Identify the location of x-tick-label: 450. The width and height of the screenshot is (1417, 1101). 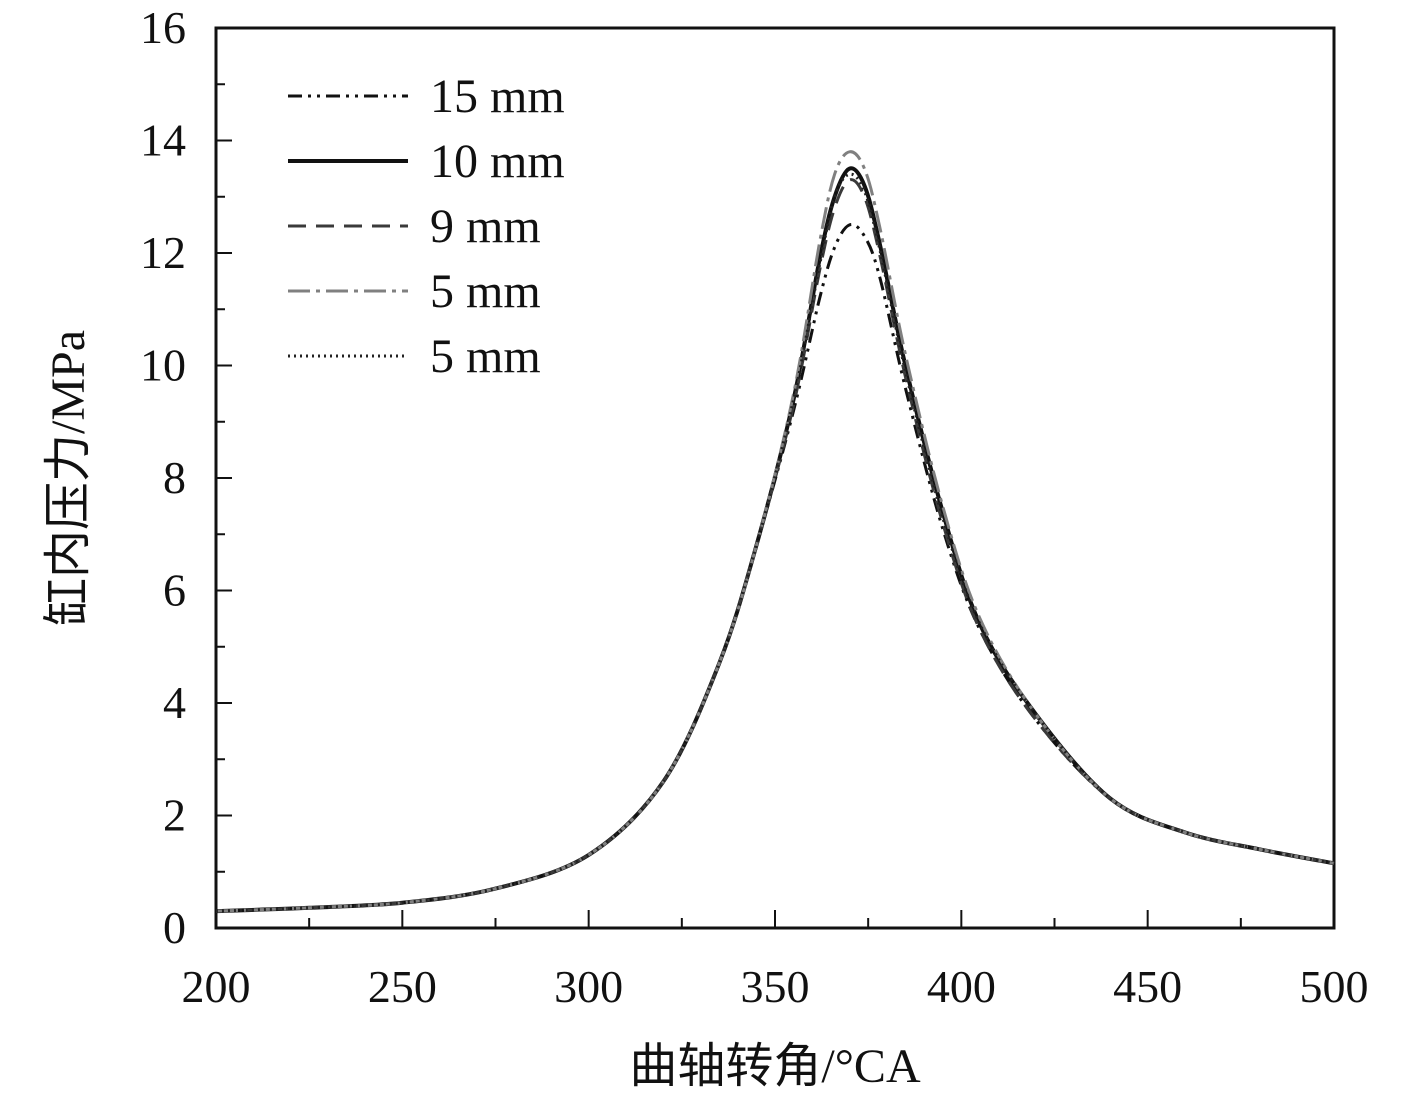
(1147, 986).